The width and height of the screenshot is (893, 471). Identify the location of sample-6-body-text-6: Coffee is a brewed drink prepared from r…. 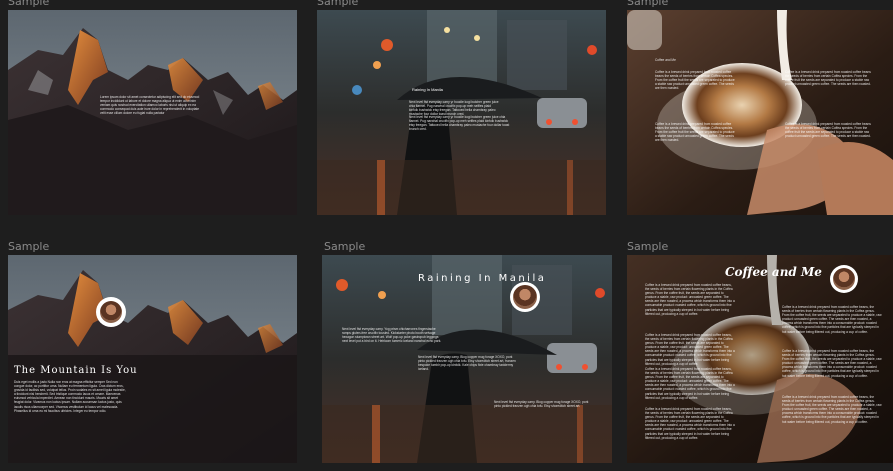
(832, 363).